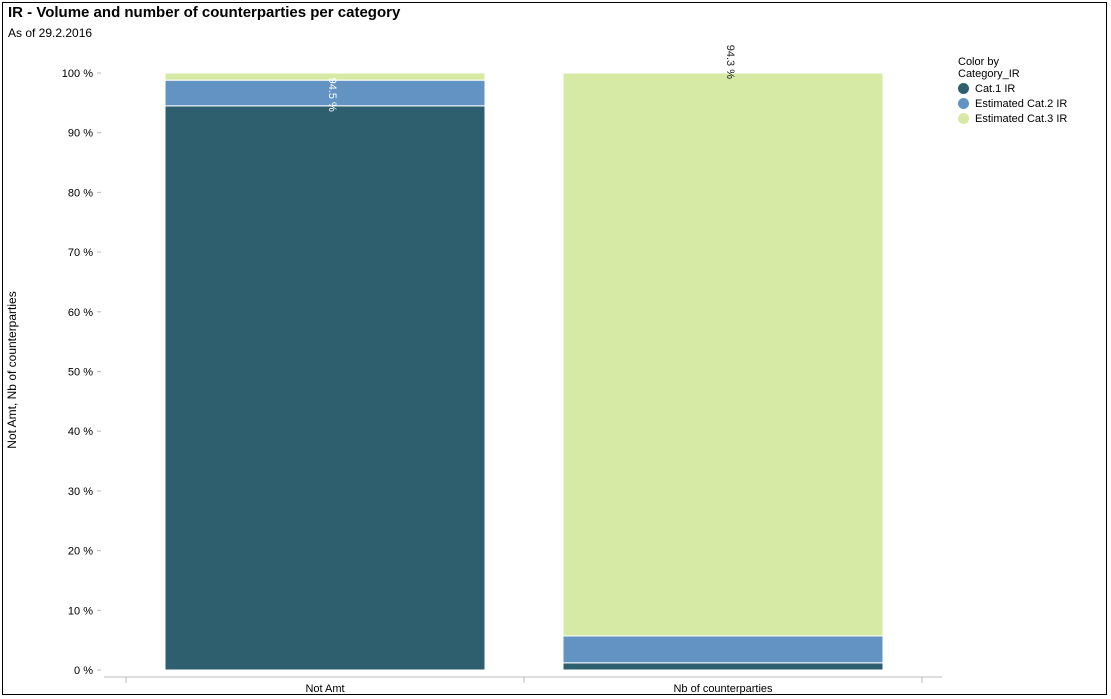 This screenshot has width=1111, height=699. I want to click on x-tick-label: Nb of counterparties, so click(723, 689).